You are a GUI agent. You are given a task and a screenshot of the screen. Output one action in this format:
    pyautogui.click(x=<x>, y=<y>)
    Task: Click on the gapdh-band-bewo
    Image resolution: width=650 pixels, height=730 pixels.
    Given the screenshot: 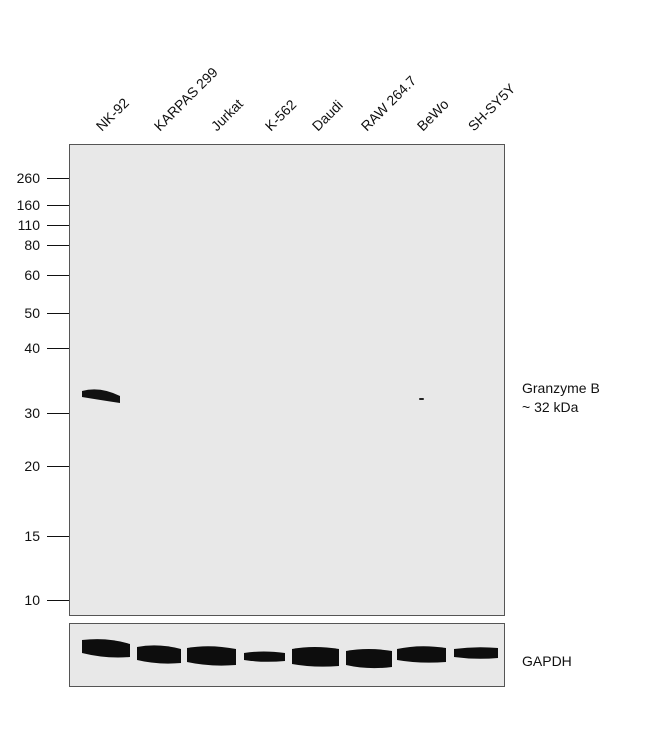 What is the action you would take?
    pyautogui.click(x=421, y=654)
    